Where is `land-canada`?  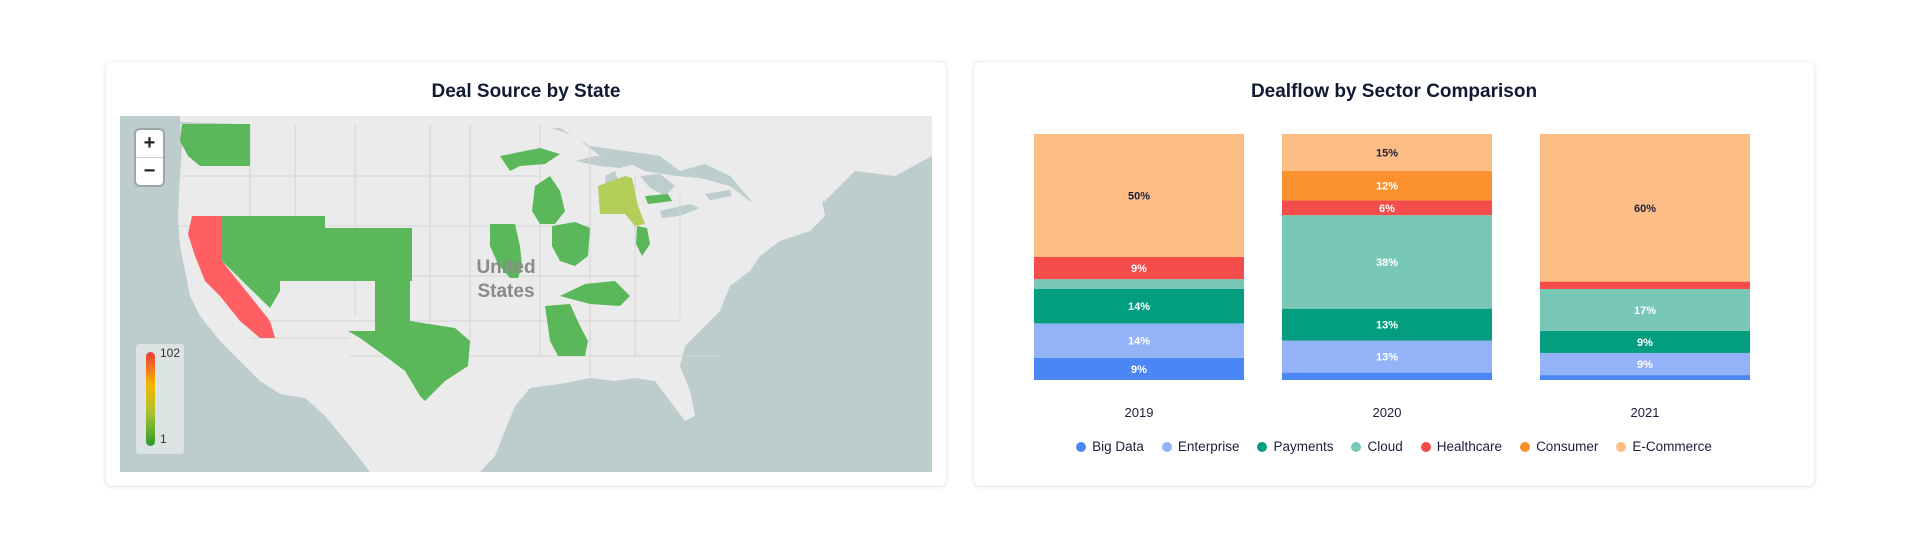
land-canada is located at coordinates (526, 163).